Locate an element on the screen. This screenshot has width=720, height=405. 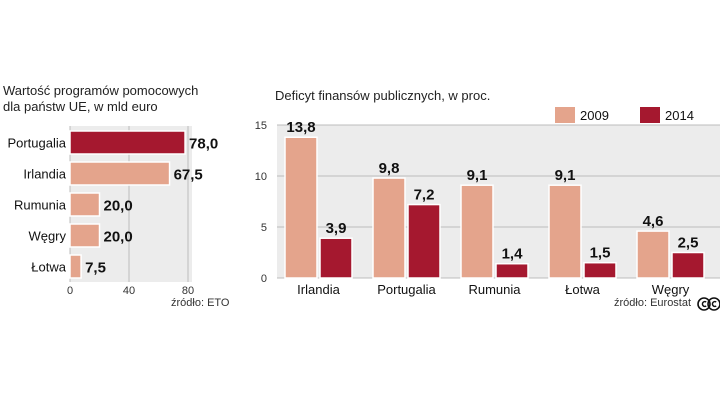
right-value-lotwa-2009: 9,1 is located at coordinates (565, 175).